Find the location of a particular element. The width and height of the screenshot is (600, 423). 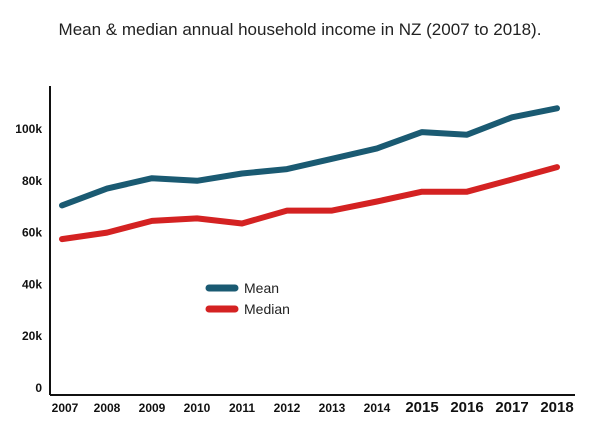

y-tick-label: 80k is located at coordinates (32, 181).